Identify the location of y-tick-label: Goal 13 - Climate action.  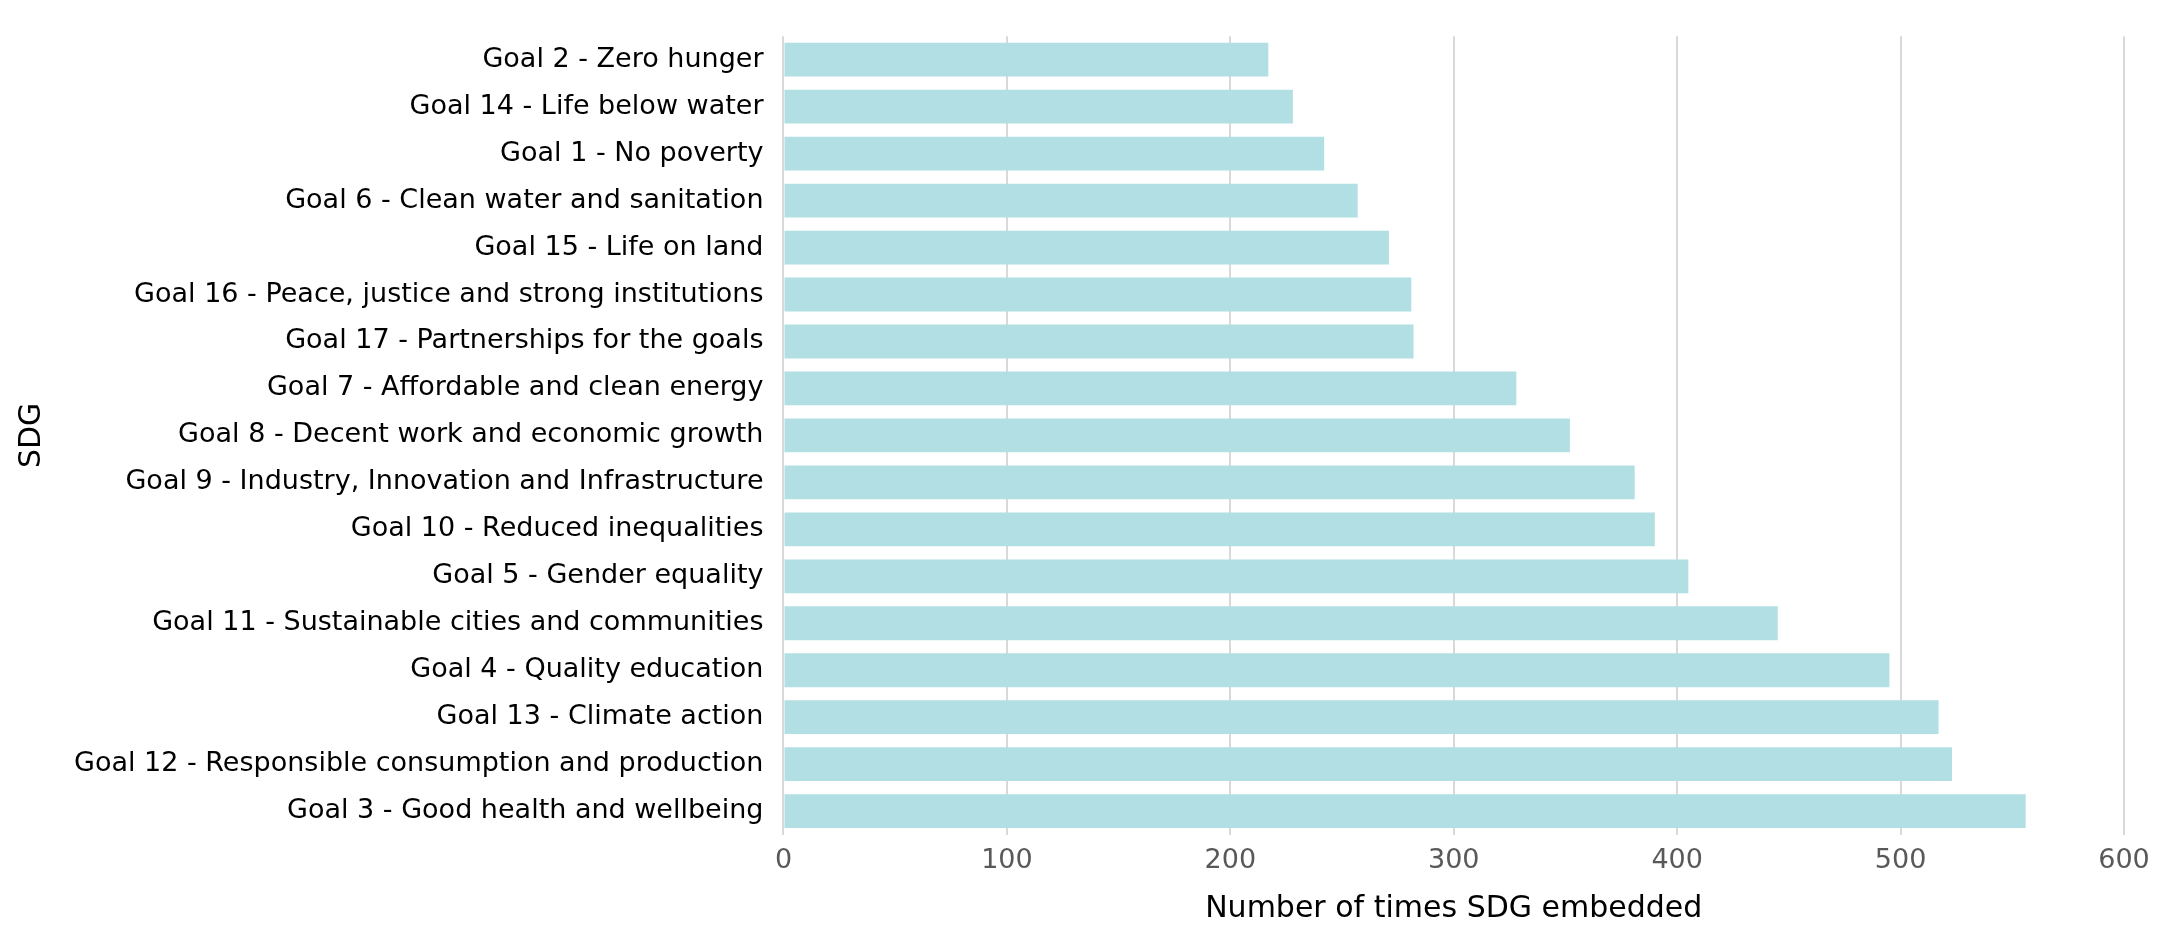
(600, 715).